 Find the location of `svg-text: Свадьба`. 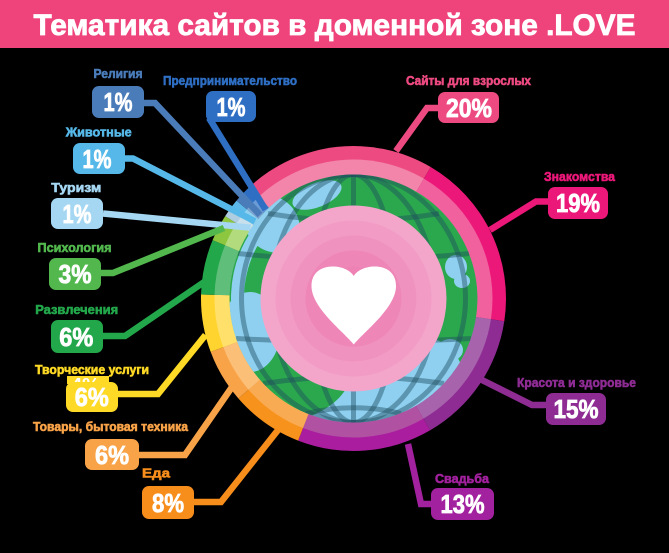

svg-text: Свадьба is located at coordinates (462, 478).